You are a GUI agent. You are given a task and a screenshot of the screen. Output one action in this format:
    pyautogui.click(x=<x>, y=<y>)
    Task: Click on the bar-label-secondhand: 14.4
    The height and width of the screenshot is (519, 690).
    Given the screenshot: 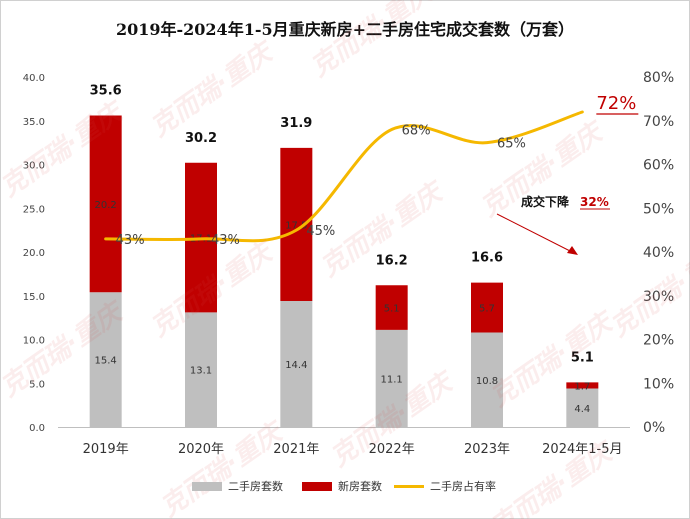 What is the action you would take?
    pyautogui.click(x=296, y=365)
    